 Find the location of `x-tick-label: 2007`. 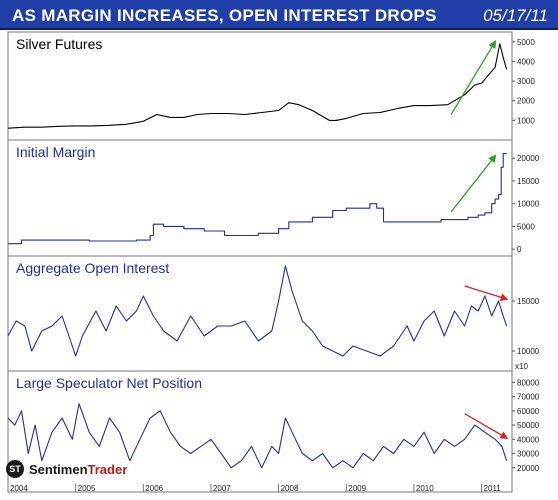

x-tick-label: 2007 is located at coordinates (222, 488).